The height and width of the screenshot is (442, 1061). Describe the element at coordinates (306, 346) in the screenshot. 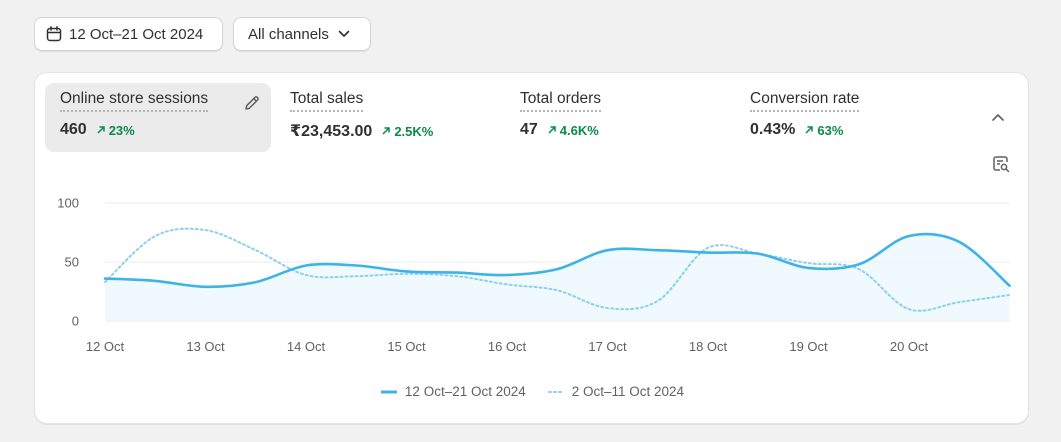

I see `x-tick-label: 14 Oct` at that location.